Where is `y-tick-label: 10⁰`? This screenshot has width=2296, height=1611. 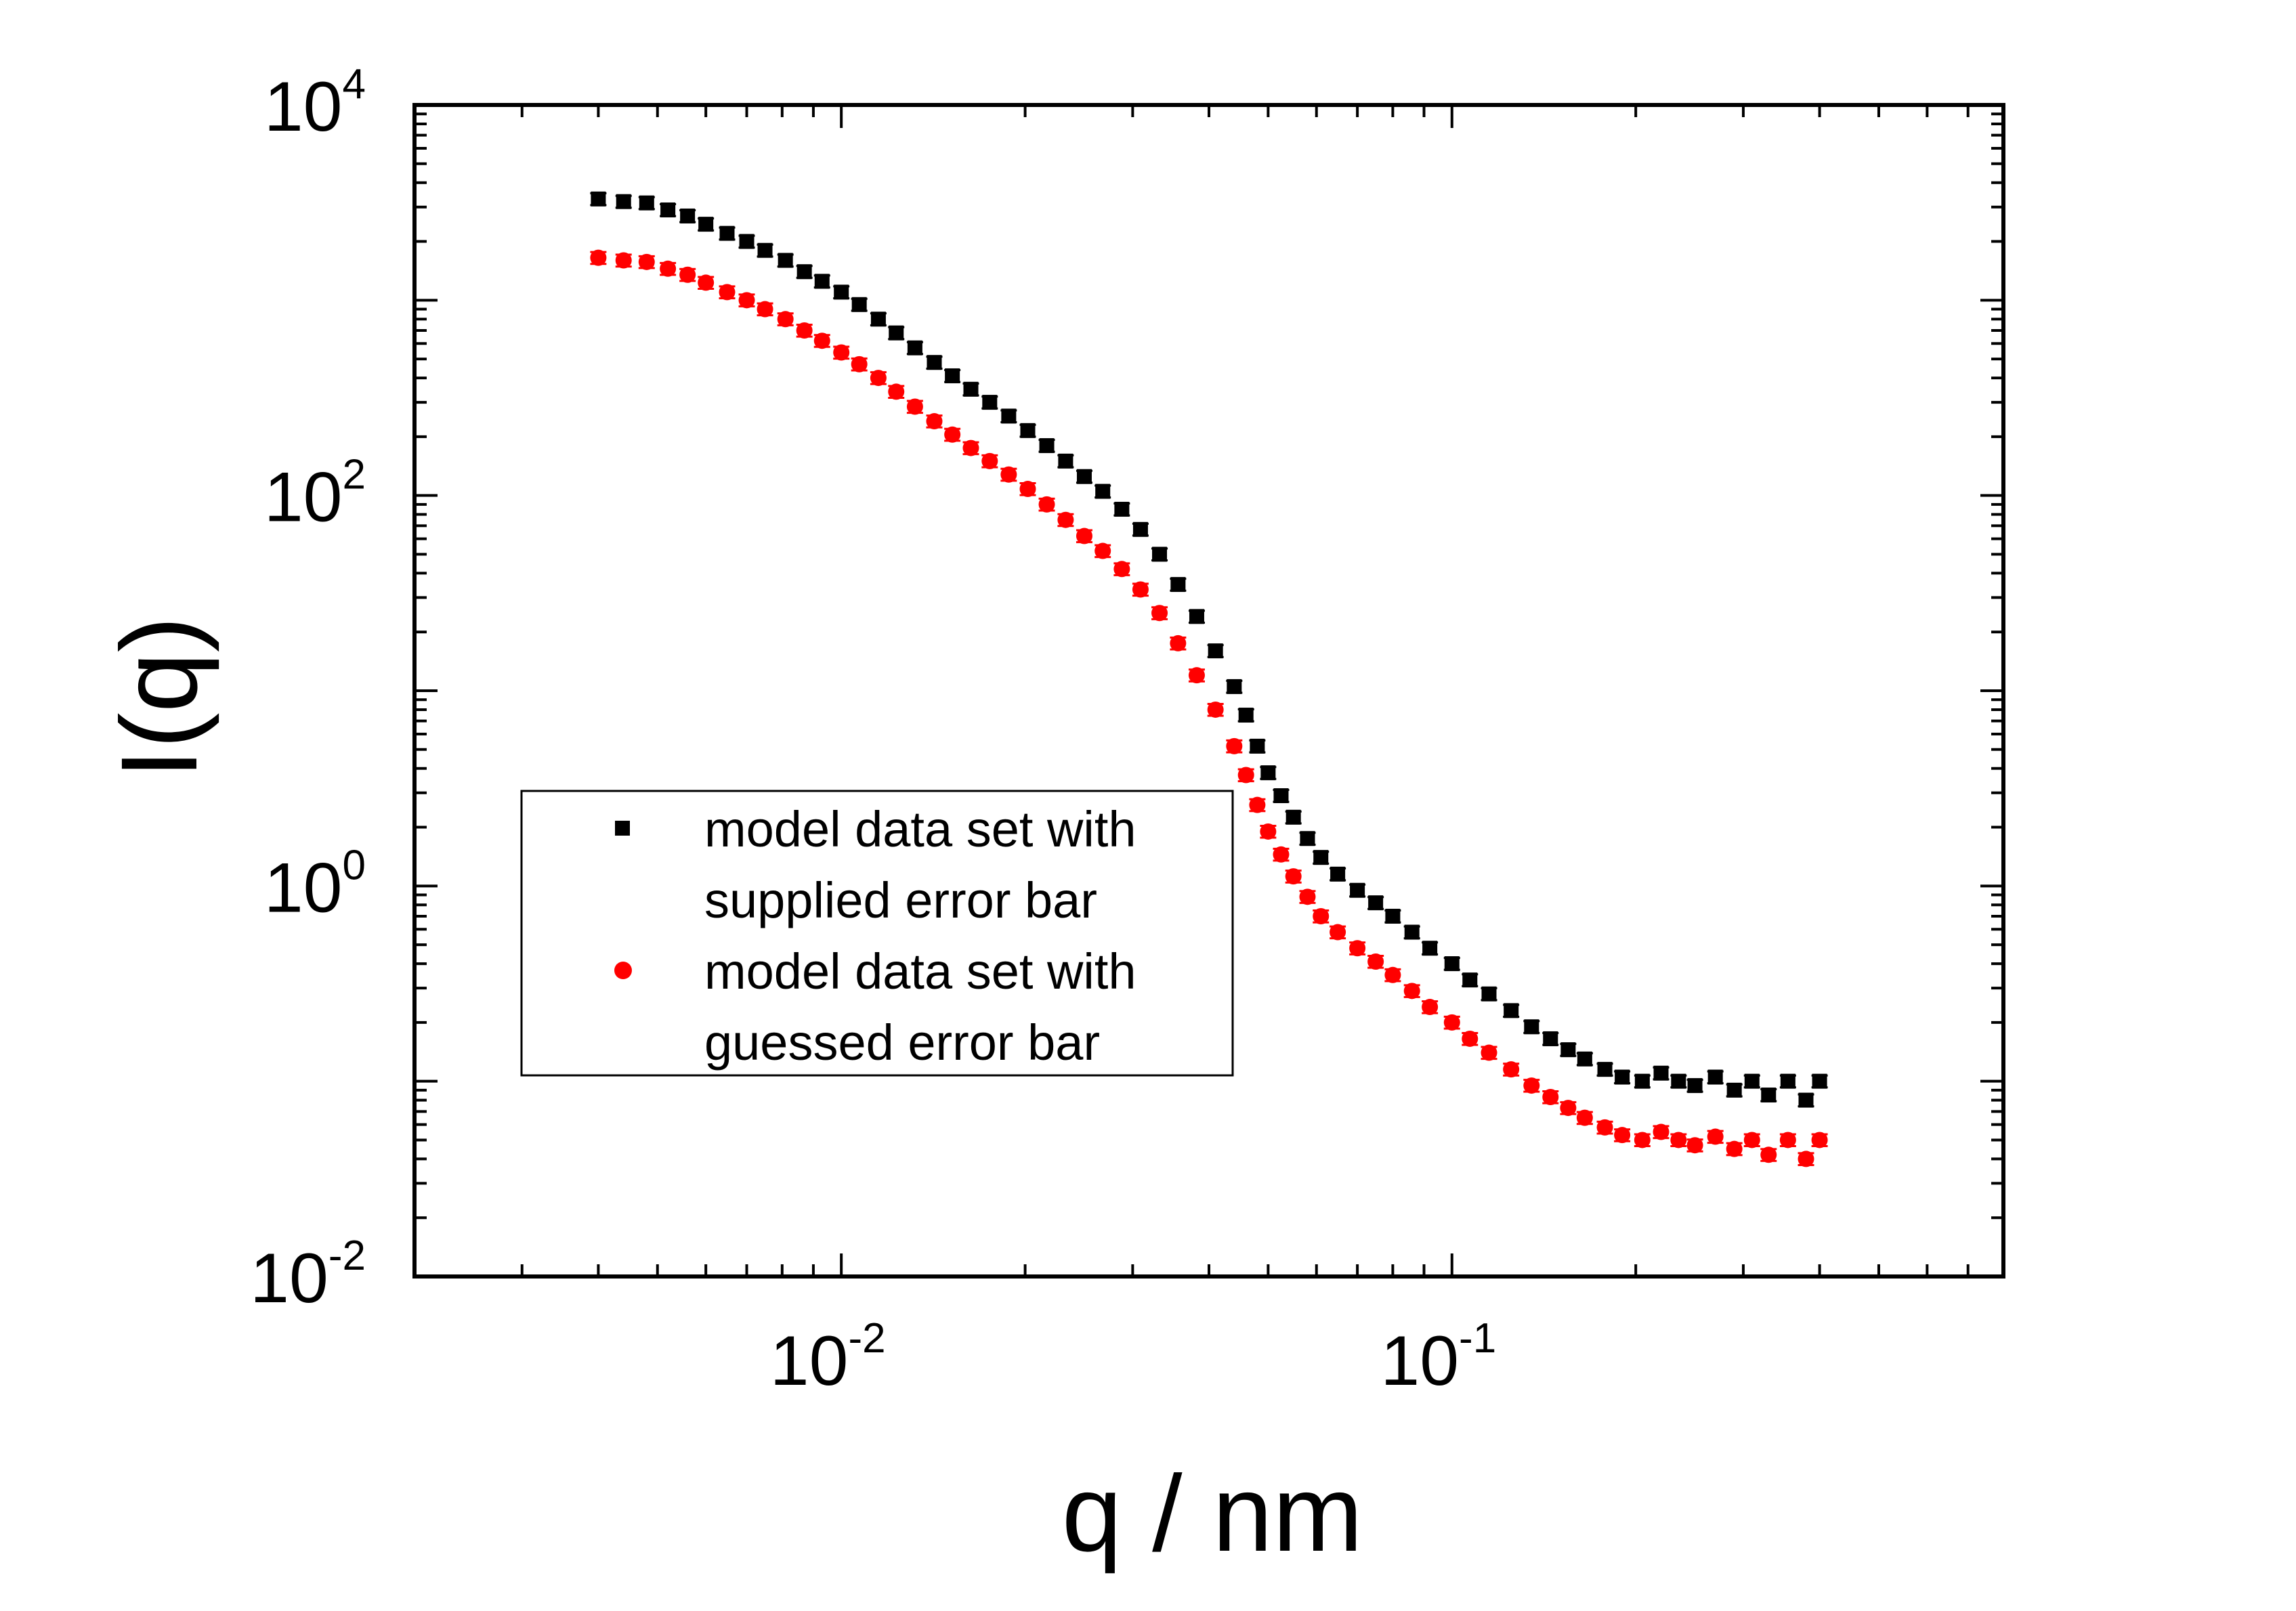
y-tick-label: 10⁰ is located at coordinates (315, 884).